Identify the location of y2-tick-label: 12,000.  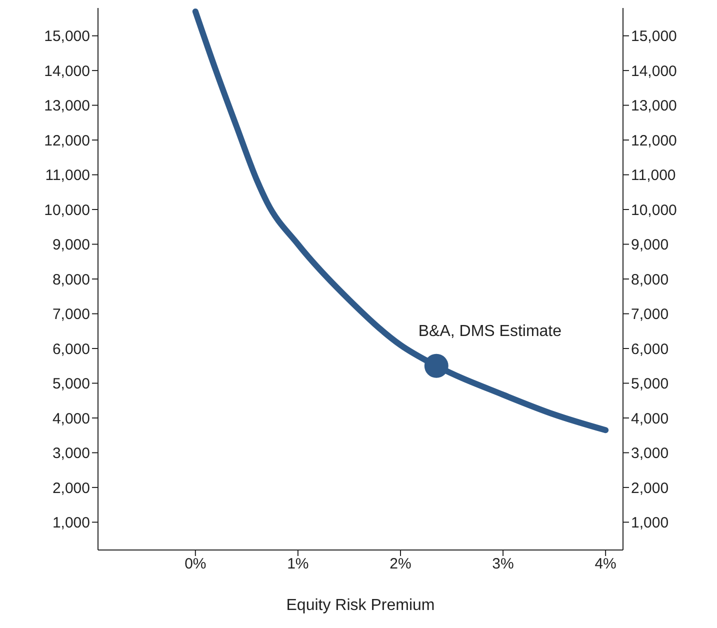
(654, 141).